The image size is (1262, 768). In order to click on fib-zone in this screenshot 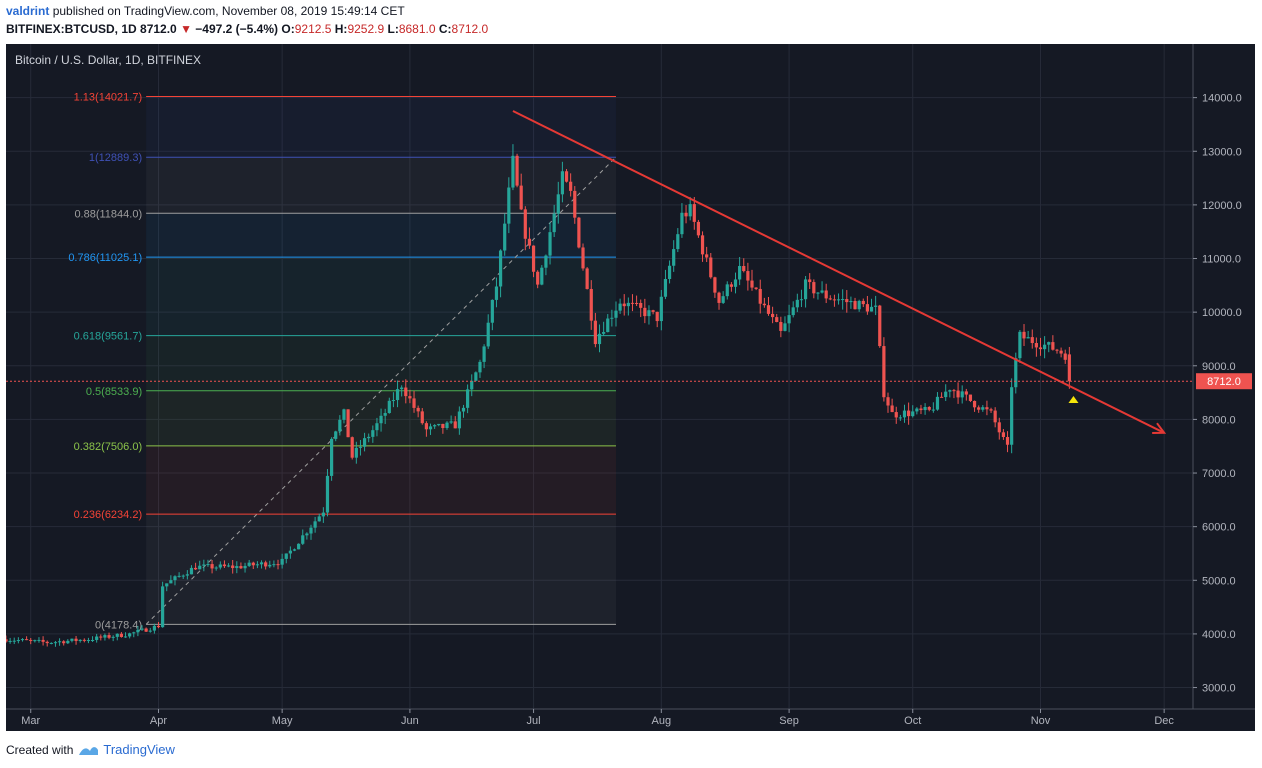, I will do `click(381, 185)`.